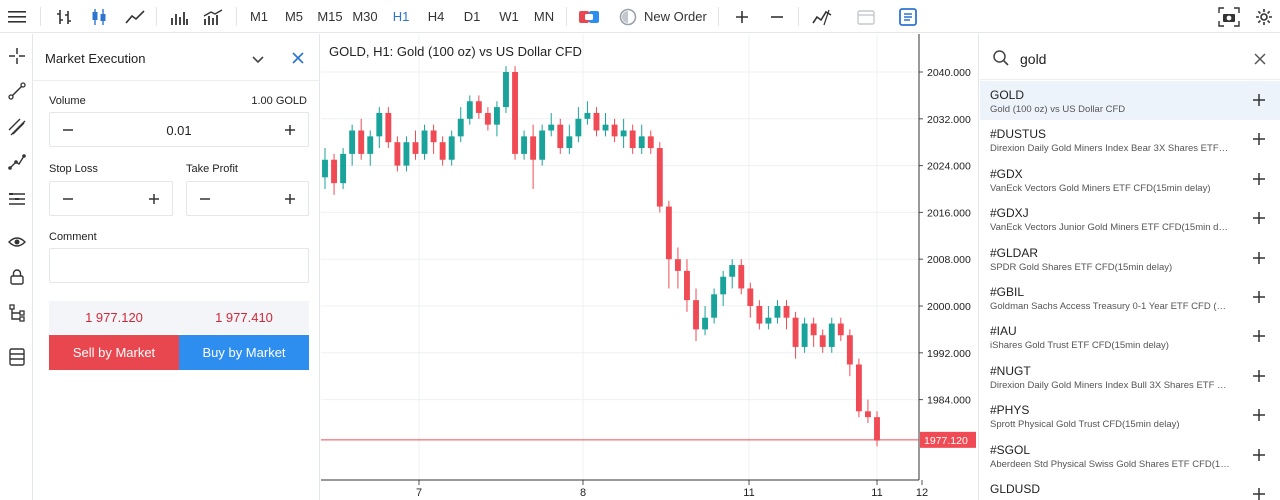  What do you see at coordinates (777, 16) in the screenshot?
I see `zoom-out-icon` at bounding box center [777, 16].